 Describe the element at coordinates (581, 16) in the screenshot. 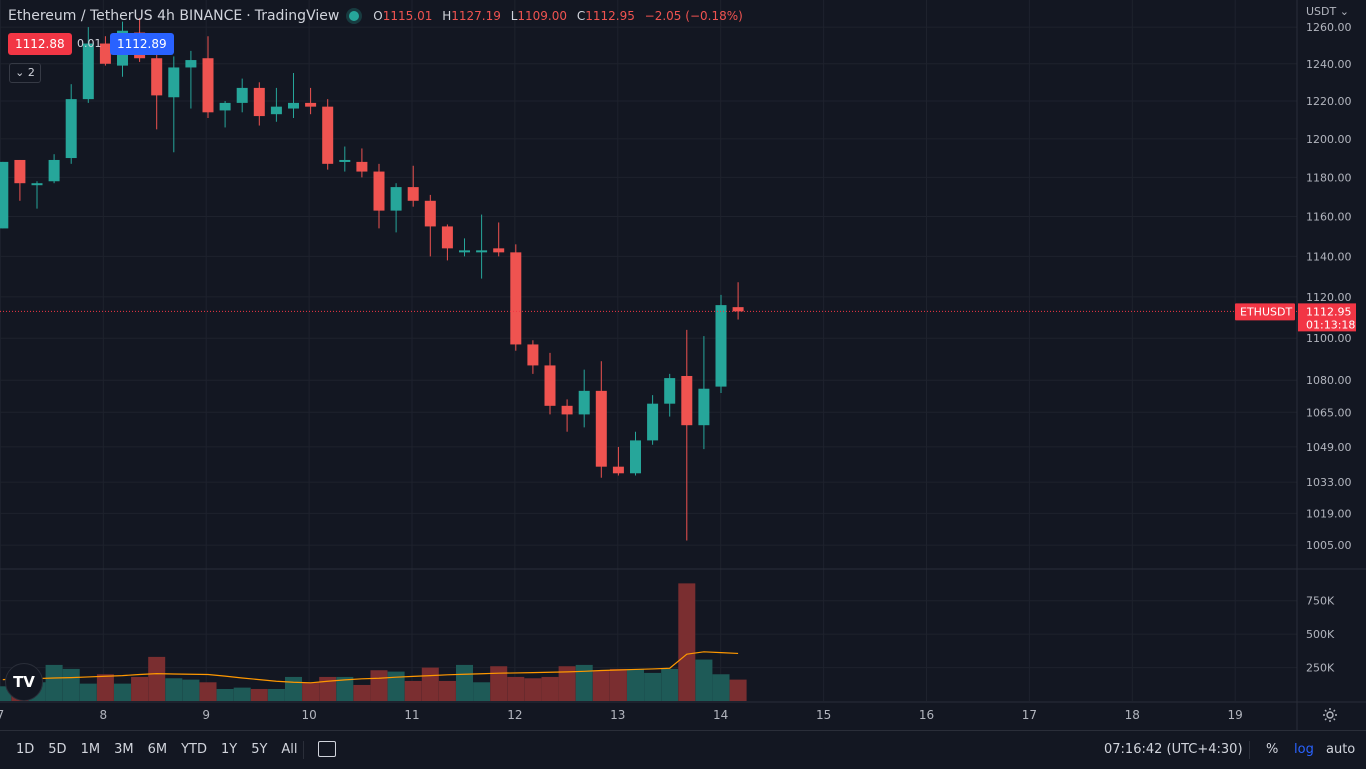

I see `close-label: C` at that location.